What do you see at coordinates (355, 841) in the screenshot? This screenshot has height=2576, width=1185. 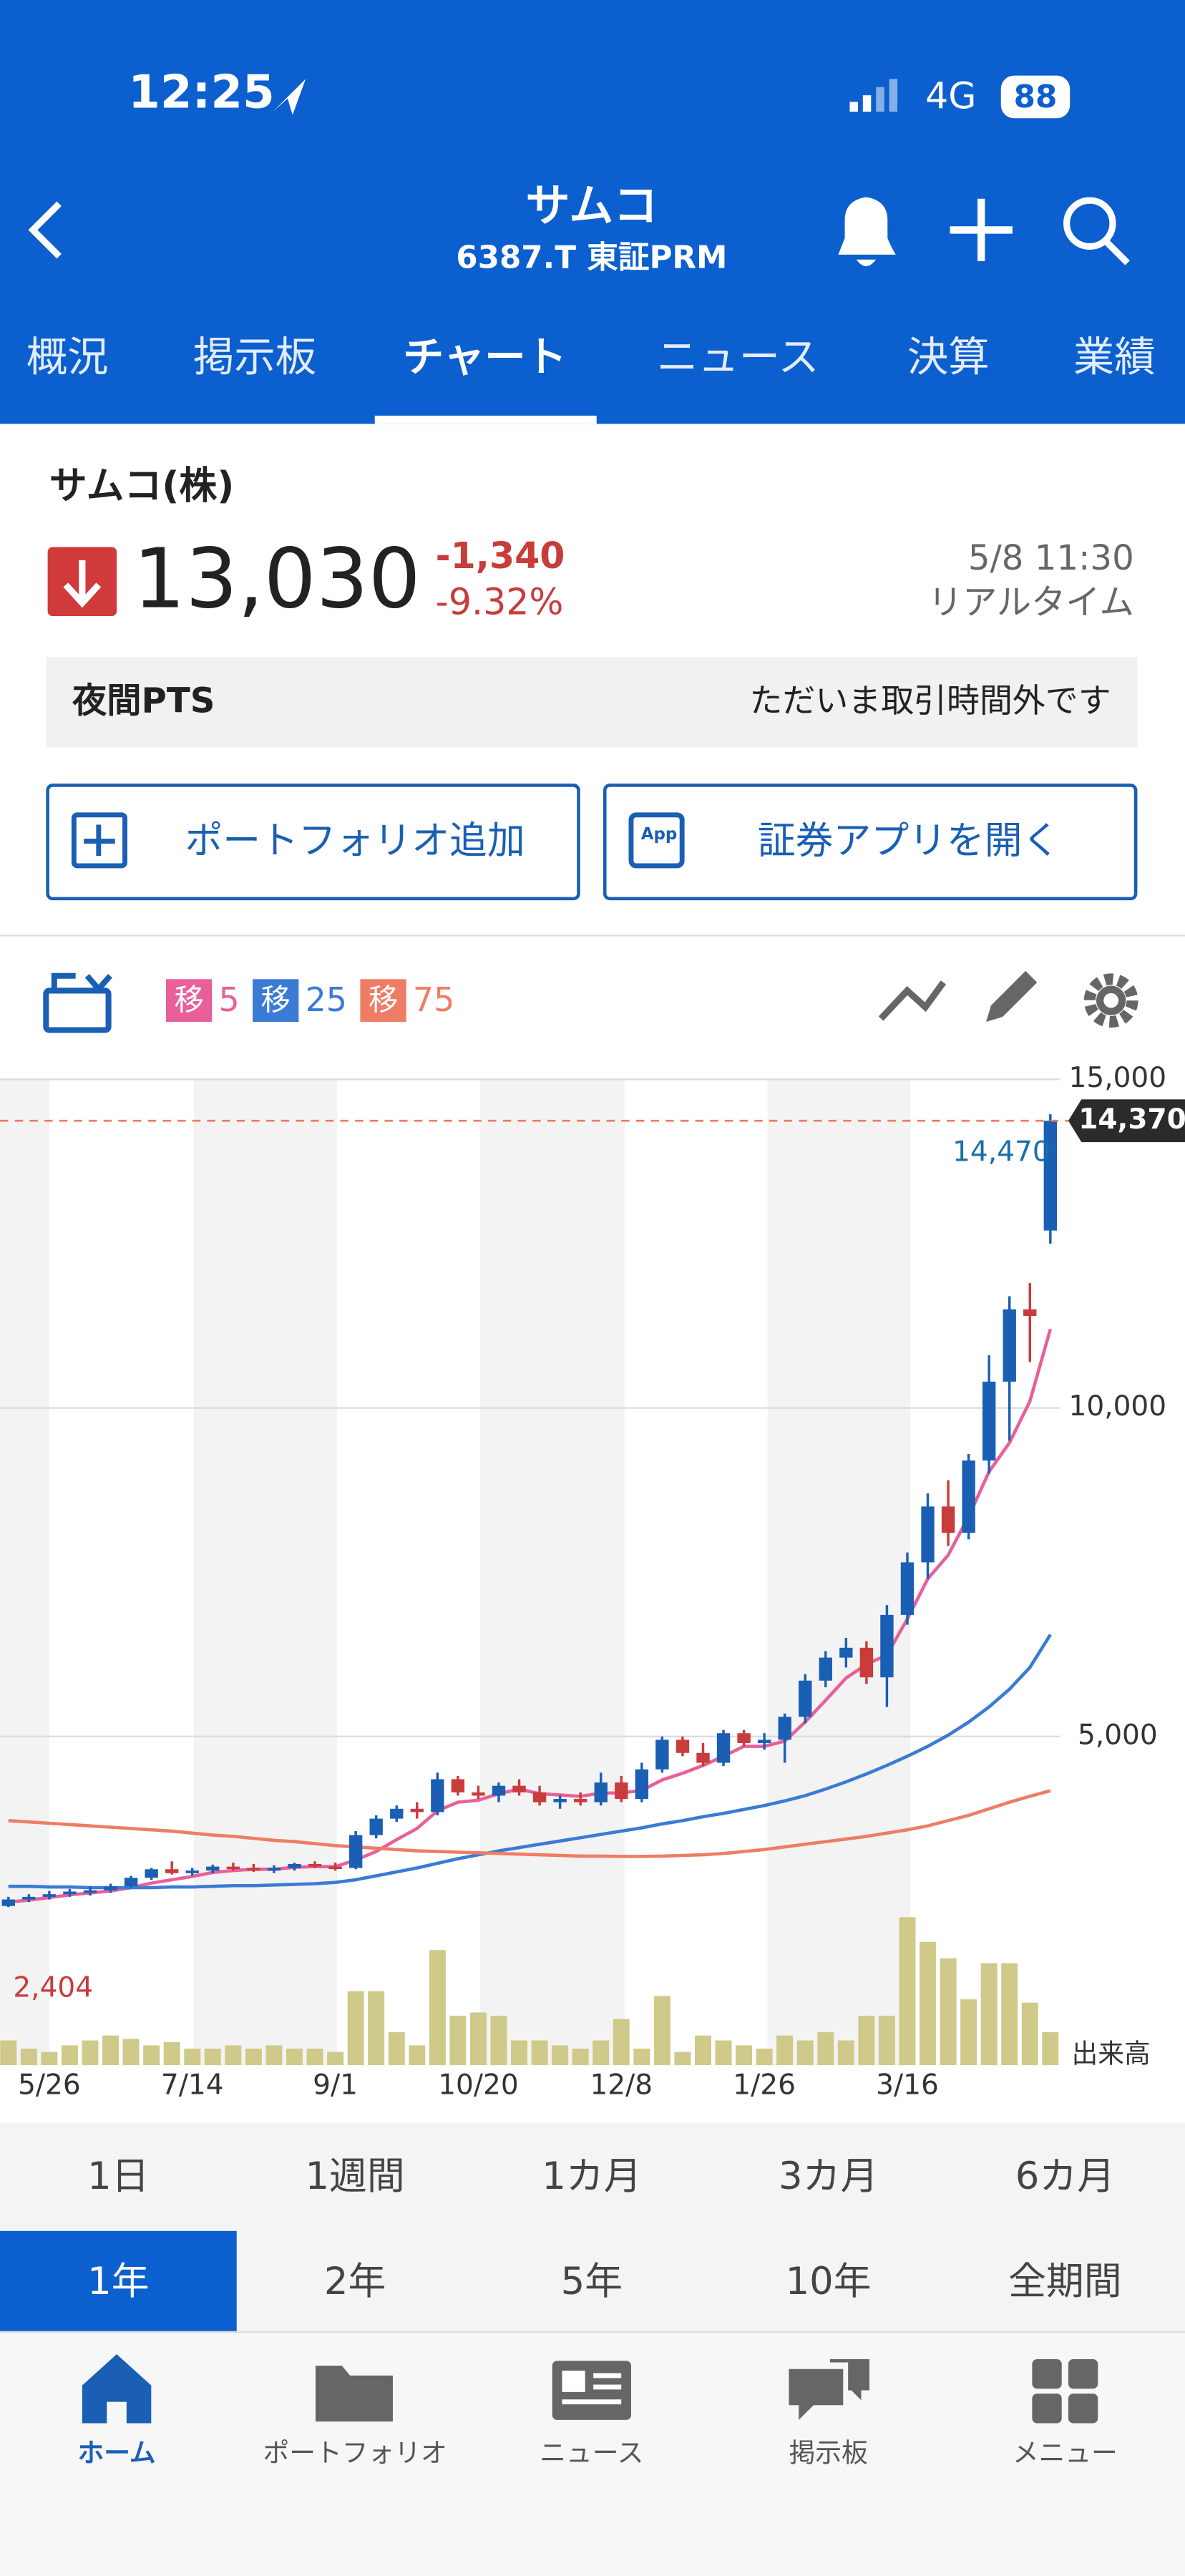 I see `portfolio-button-label: ポートフォリオ追加` at bounding box center [355, 841].